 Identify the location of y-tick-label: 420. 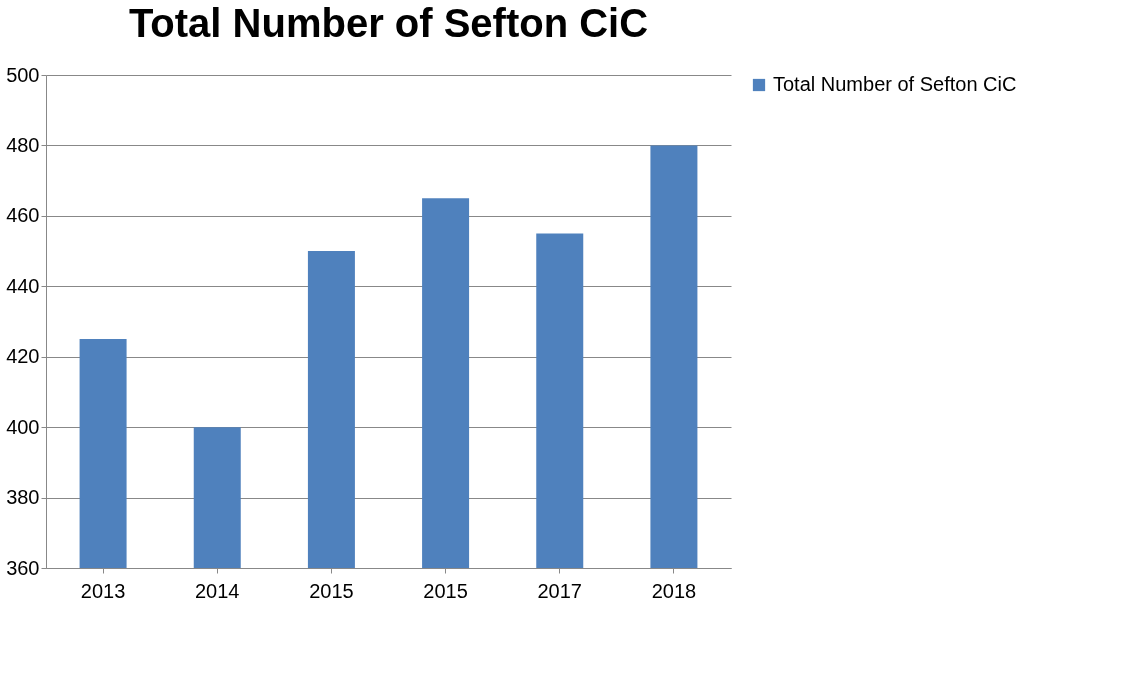
(23, 356).